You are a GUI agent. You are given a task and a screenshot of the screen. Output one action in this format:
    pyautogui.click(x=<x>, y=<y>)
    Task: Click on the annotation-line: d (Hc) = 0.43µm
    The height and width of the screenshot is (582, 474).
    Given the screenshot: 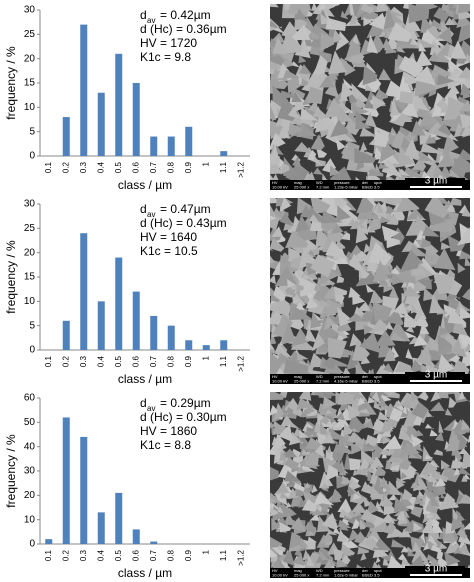 What is the action you would take?
    pyautogui.click(x=183, y=223)
    